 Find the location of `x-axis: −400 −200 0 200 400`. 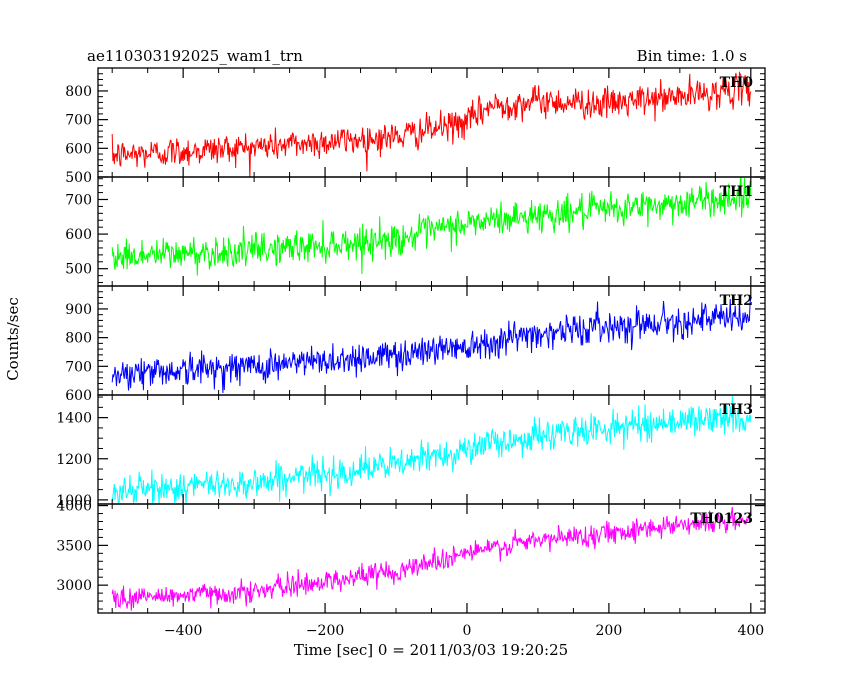

x-axis: −400 −200 0 200 400 is located at coordinates (464, 631).